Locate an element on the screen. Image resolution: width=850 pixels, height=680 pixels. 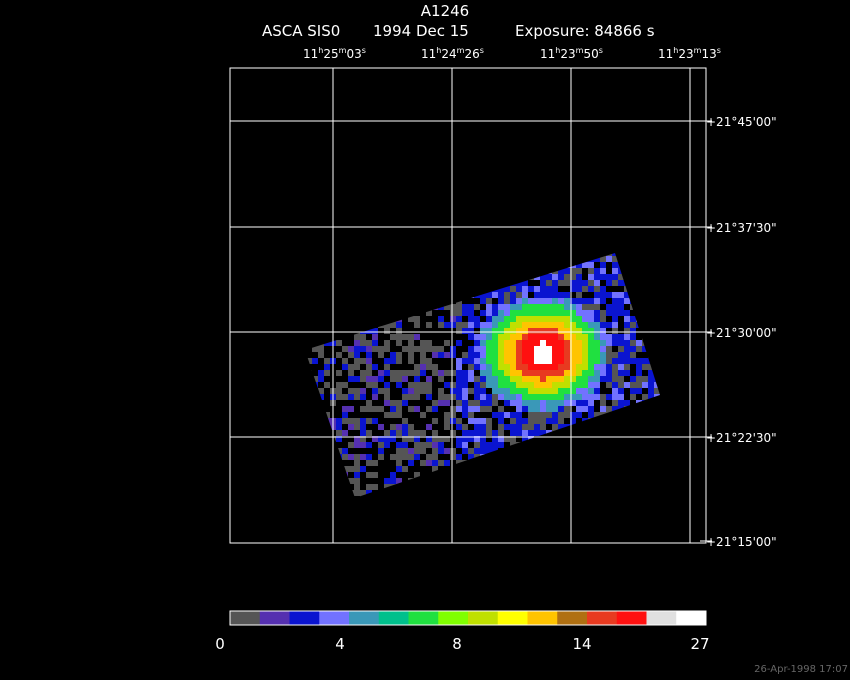
colorbar-label: 4 is located at coordinates (340, 644).